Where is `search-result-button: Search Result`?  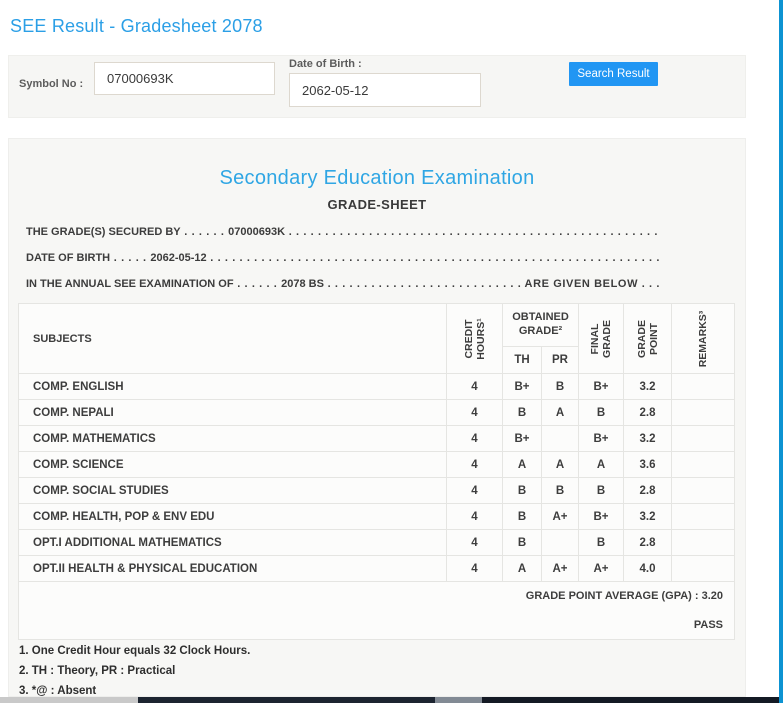
search-result-button: Search Result is located at coordinates (613, 74).